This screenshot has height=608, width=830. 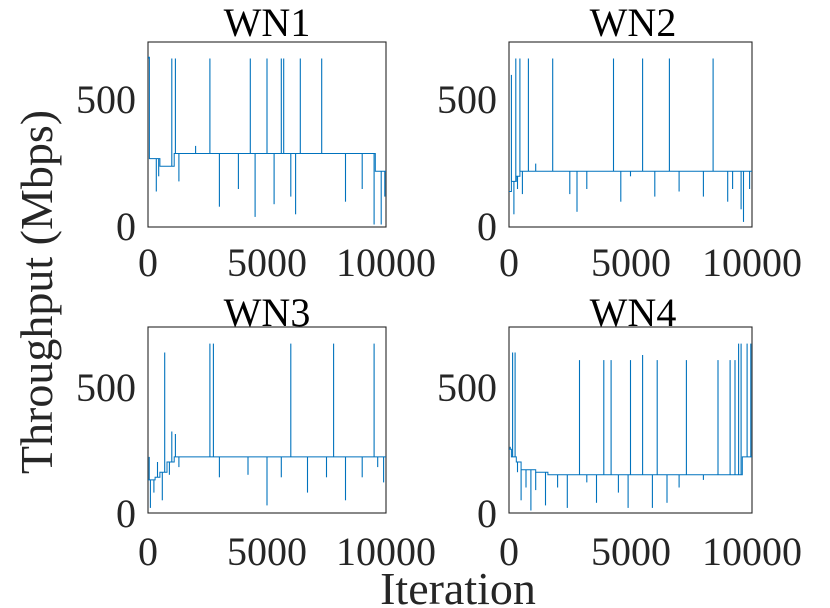 I want to click on x-axis-label: Iteration, so click(x=458, y=585).